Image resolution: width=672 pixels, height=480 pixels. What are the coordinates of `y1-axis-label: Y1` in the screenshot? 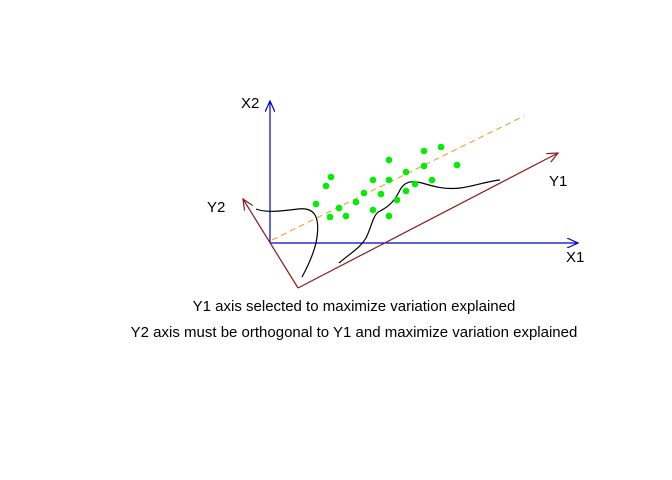 It's located at (558, 181).